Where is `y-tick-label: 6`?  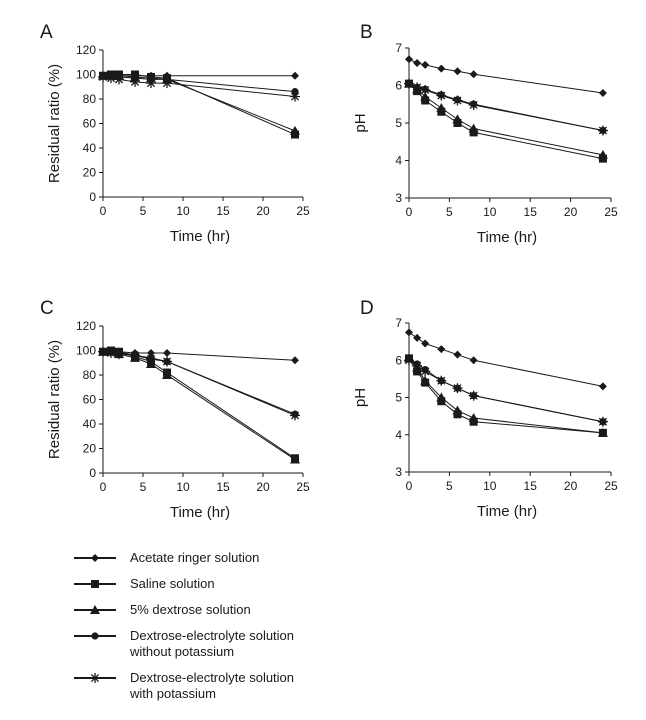
y-tick-label: 6 is located at coordinates (398, 86).